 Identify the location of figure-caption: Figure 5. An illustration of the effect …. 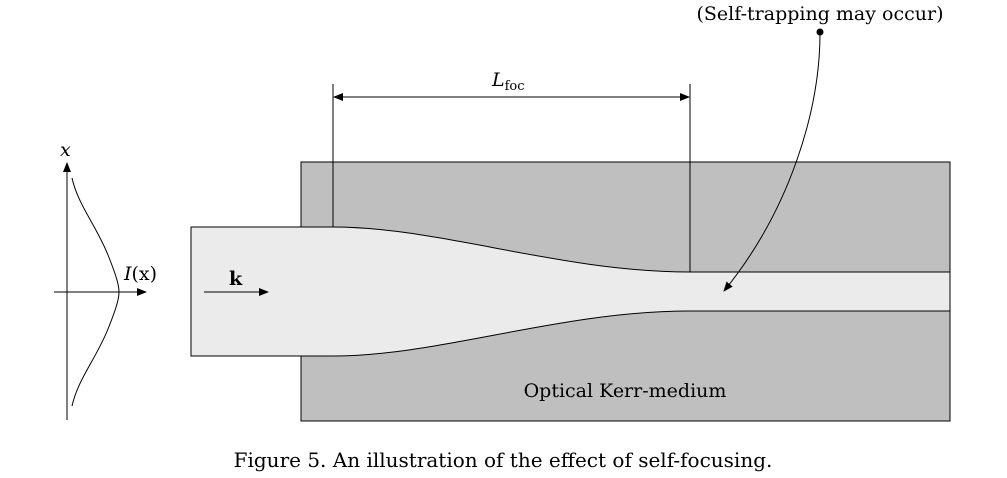
(503, 460).